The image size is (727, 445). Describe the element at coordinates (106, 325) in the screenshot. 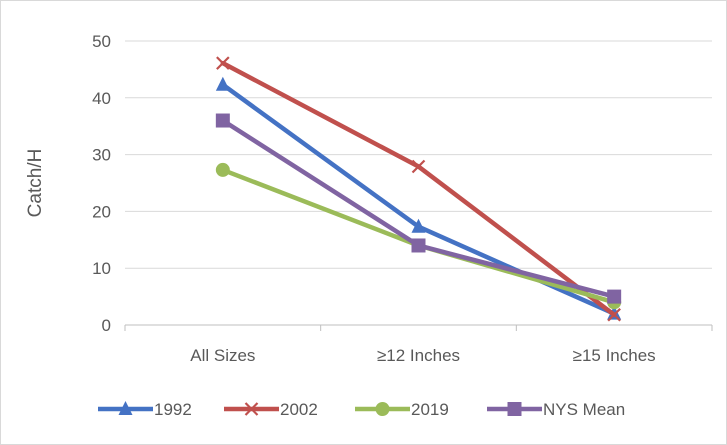

I see `y-tick-label: 0` at that location.